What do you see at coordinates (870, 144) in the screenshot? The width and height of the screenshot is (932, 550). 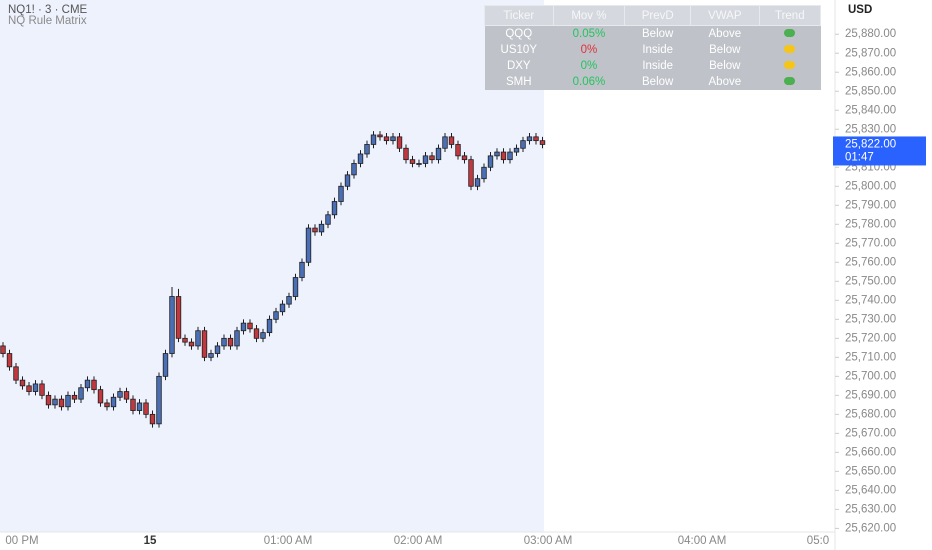 I see `last-price-label: 25,822.00` at bounding box center [870, 144].